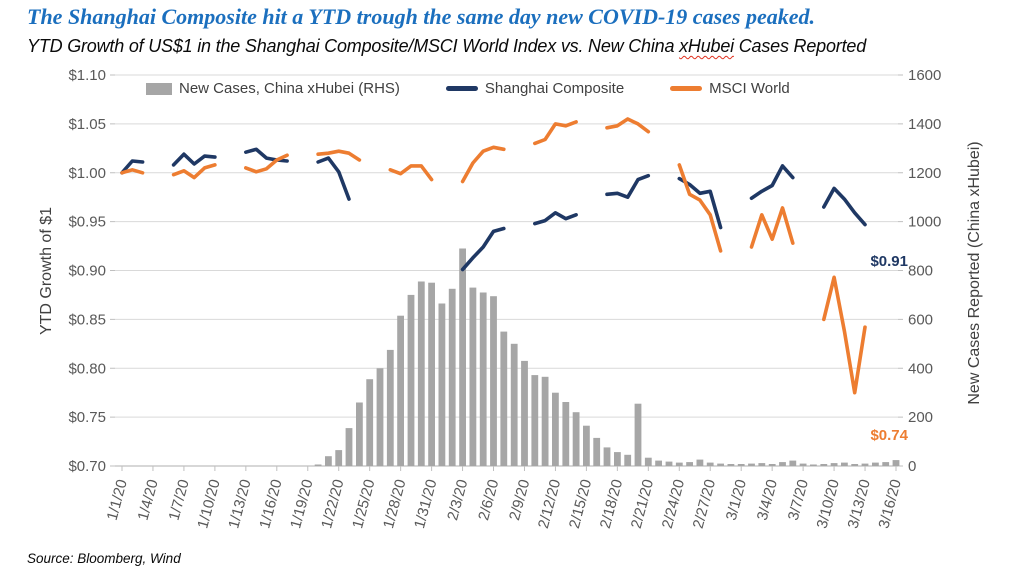 The height and width of the screenshot is (585, 1024). I want to click on svg-text: 1/28/20, so click(394, 504).